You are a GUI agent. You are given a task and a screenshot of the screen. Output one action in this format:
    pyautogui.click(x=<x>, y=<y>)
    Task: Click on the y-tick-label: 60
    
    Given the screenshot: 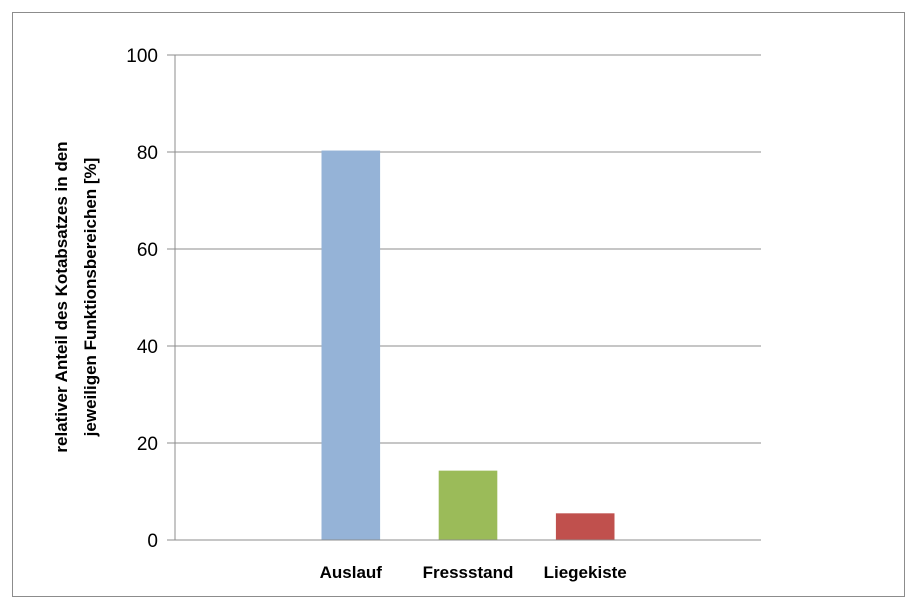 What is the action you would take?
    pyautogui.click(x=147, y=250)
    